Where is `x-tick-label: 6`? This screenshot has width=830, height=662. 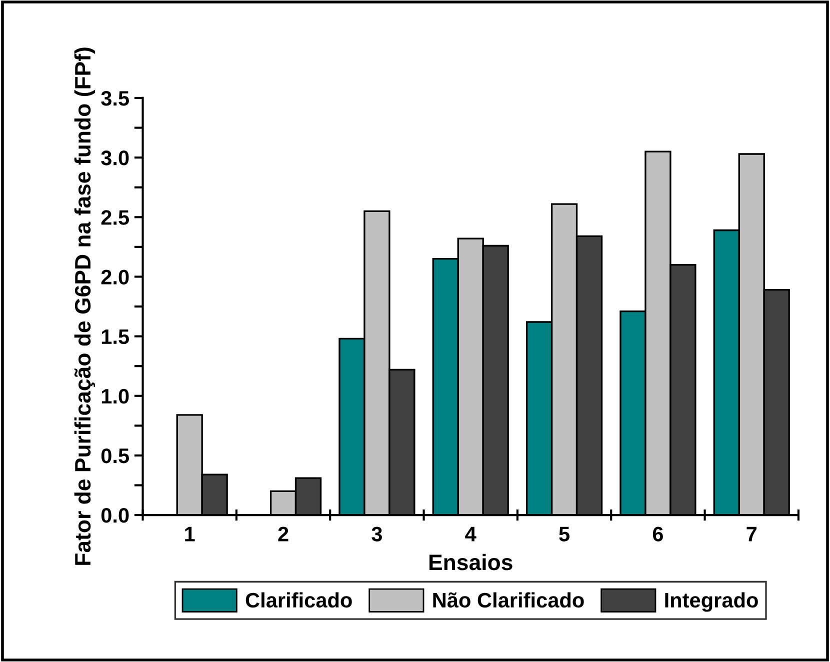 x-tick-label: 6 is located at coordinates (657, 534).